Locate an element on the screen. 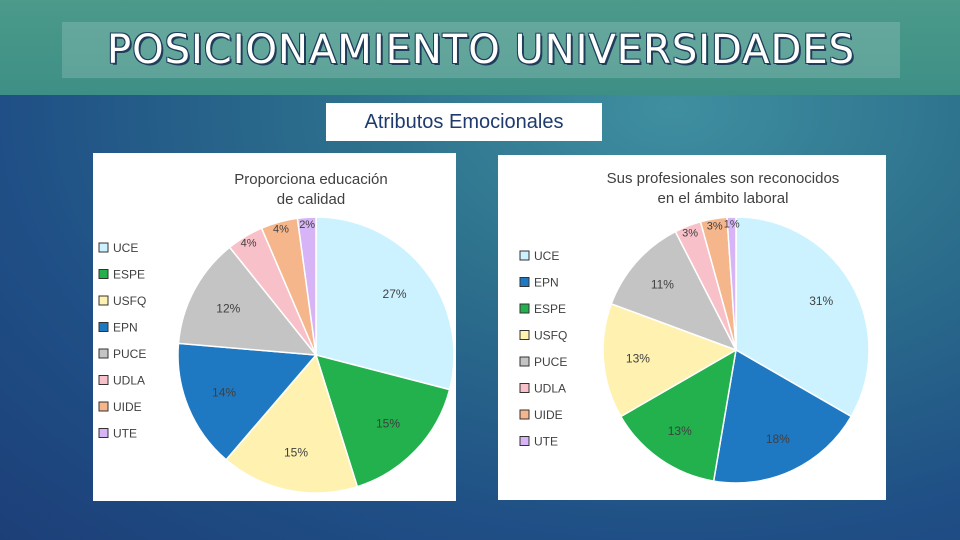  data-label-ute: 1% is located at coordinates (732, 225).